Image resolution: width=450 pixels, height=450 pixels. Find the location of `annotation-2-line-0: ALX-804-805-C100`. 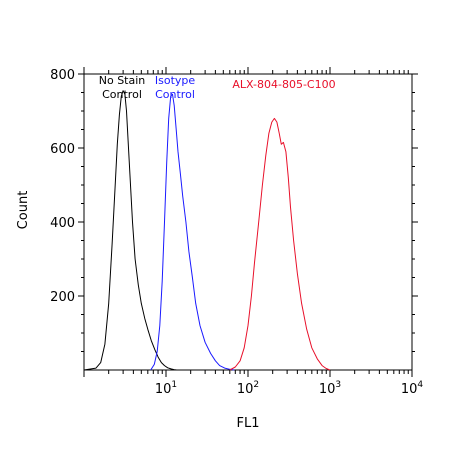

annotation-2-line-0: ALX-804-805-C100 is located at coordinates (283, 84).